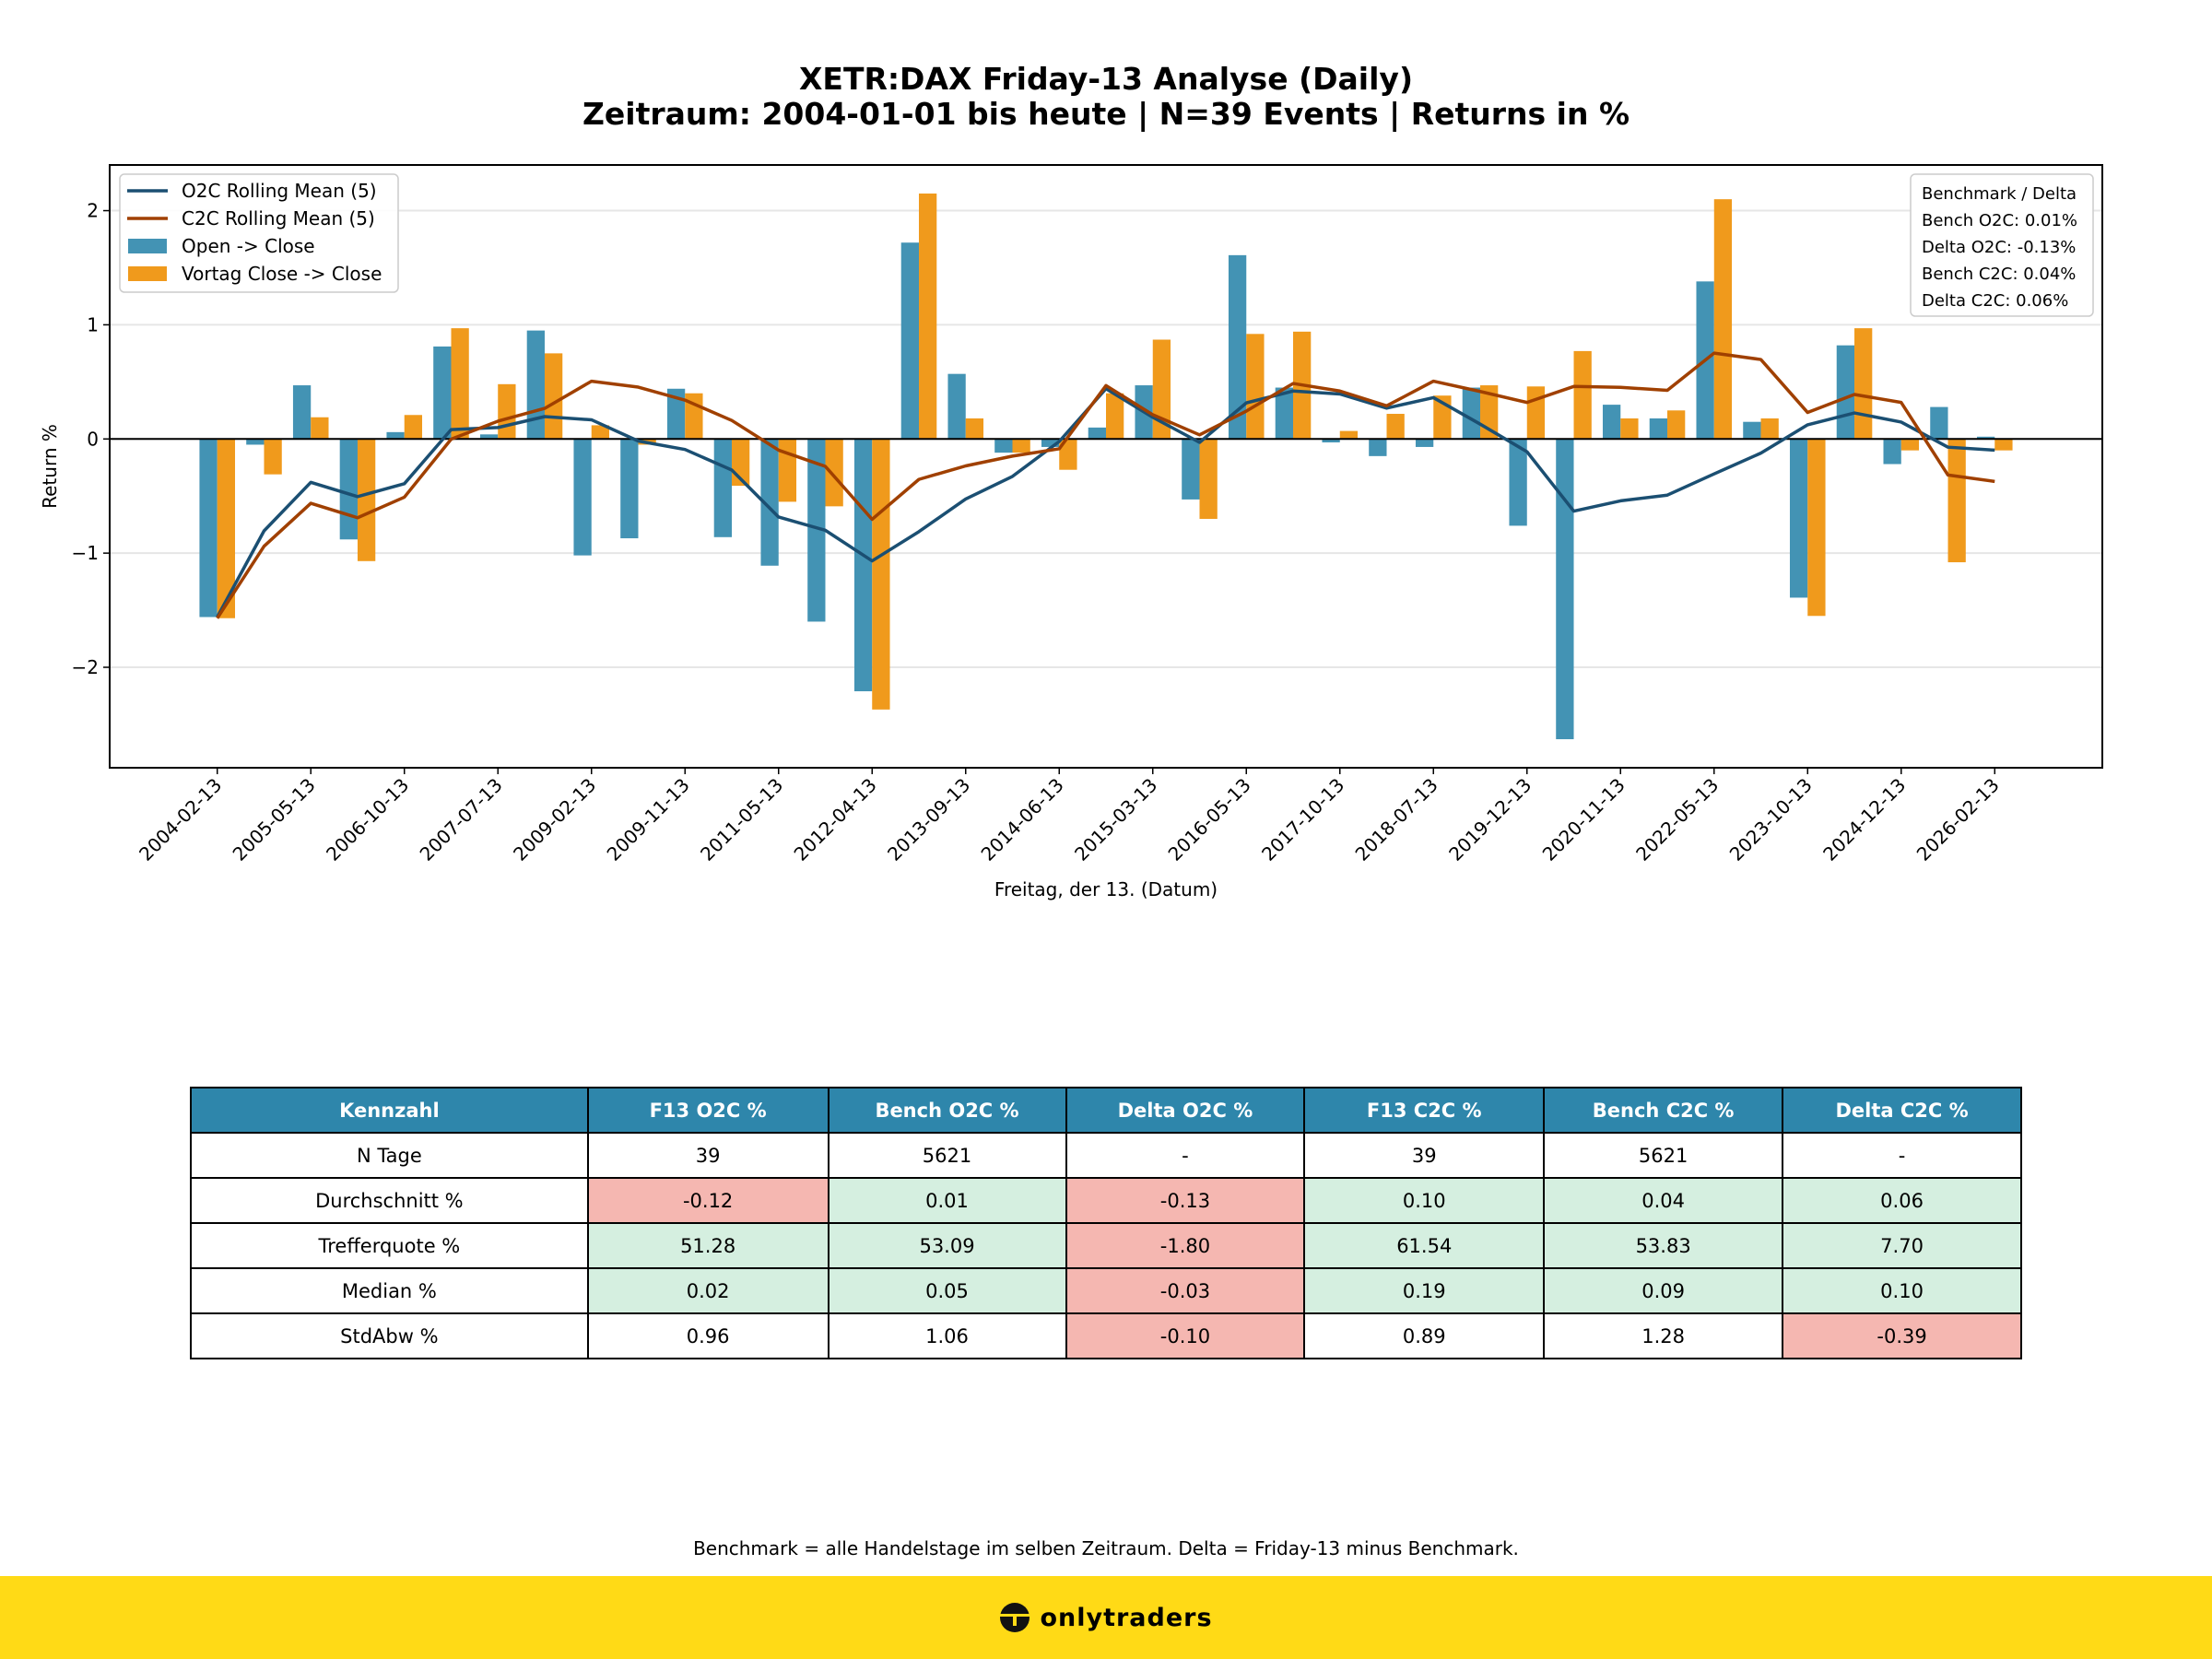 The width and height of the screenshot is (2212, 1659). Describe the element at coordinates (1022, 819) in the screenshot. I see `x-tick-label: 2014-06-13` at that location.